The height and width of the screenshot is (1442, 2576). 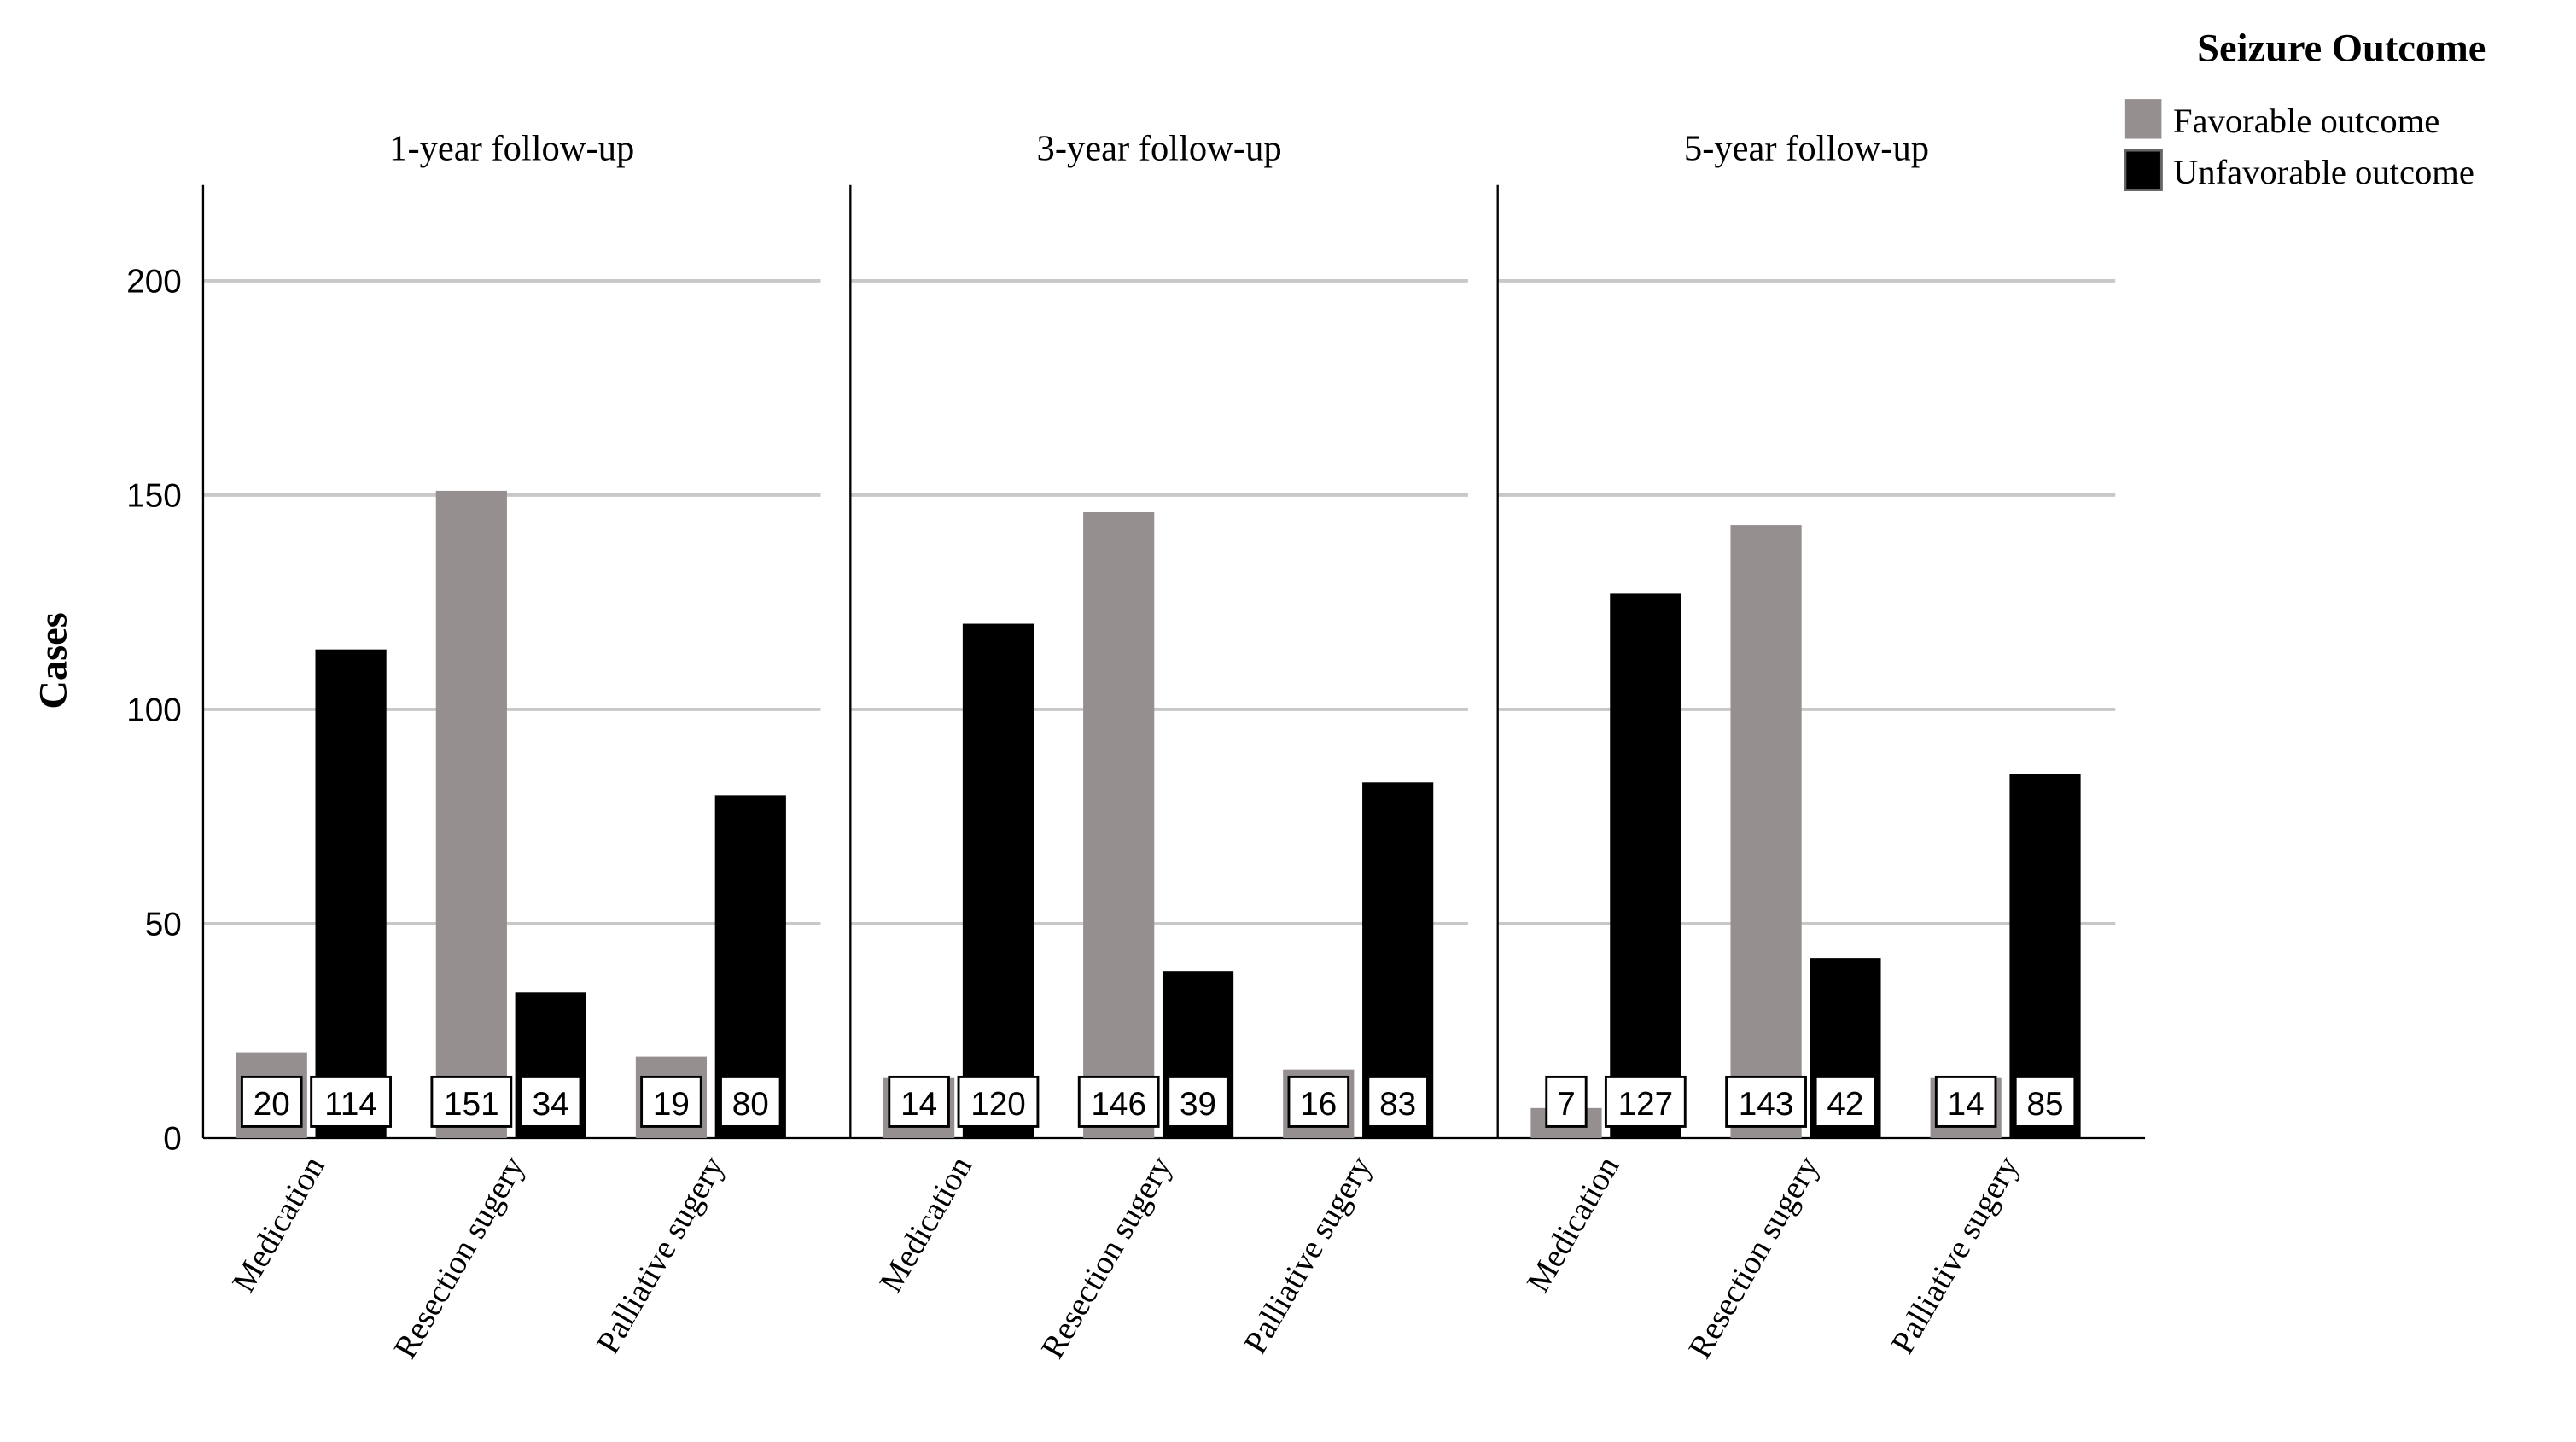 I want to click on data-label: 80, so click(x=750, y=1104).